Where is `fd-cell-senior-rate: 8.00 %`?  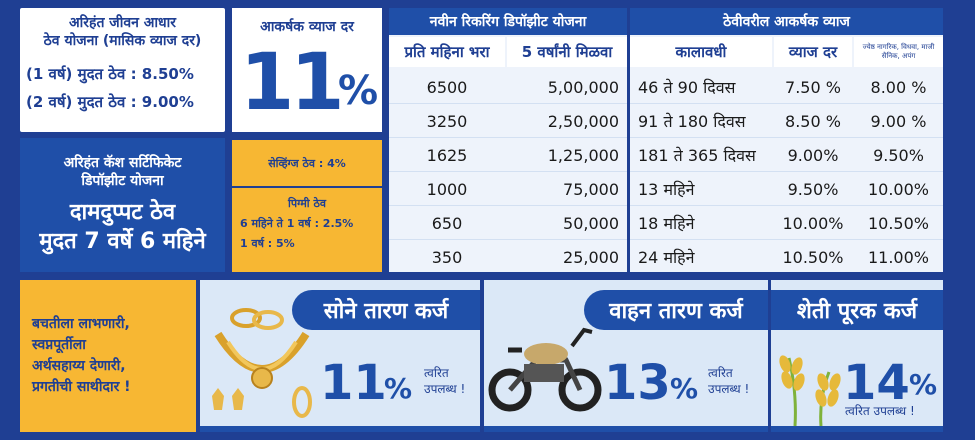
fd-cell-senior-rate: 8.00 % is located at coordinates (898, 87).